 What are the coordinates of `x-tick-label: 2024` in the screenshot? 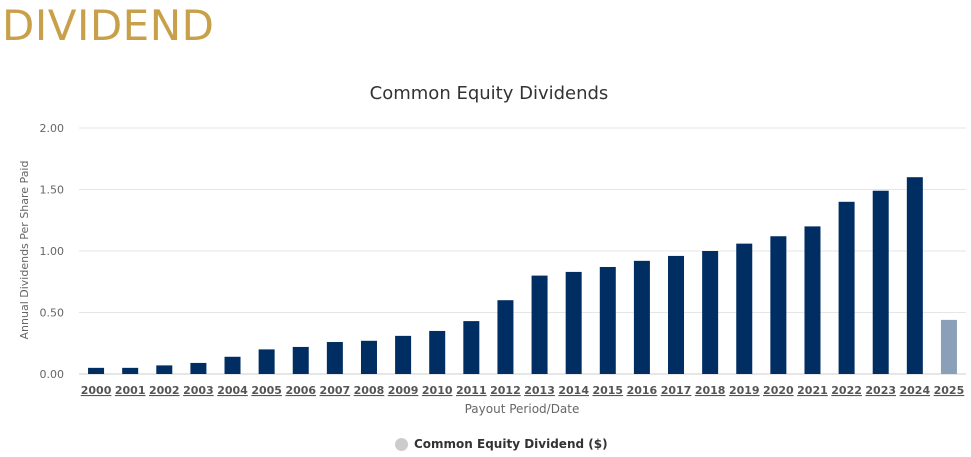 It's located at (915, 390).